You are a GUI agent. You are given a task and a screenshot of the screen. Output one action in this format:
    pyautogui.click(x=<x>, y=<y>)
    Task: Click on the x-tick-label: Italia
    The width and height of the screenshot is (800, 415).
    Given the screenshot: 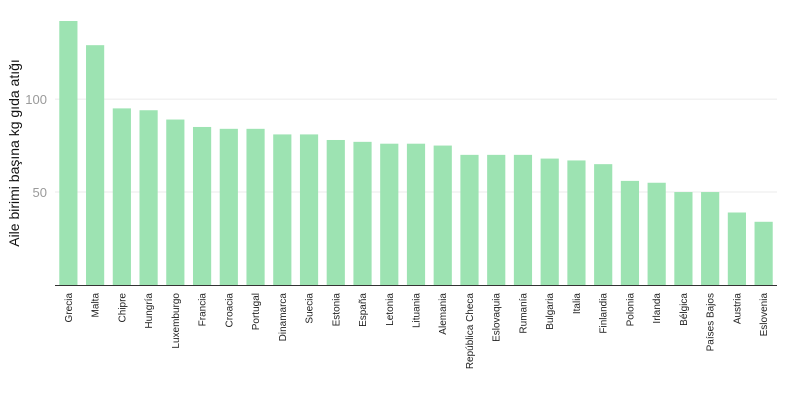 What is the action you would take?
    pyautogui.click(x=577, y=304)
    